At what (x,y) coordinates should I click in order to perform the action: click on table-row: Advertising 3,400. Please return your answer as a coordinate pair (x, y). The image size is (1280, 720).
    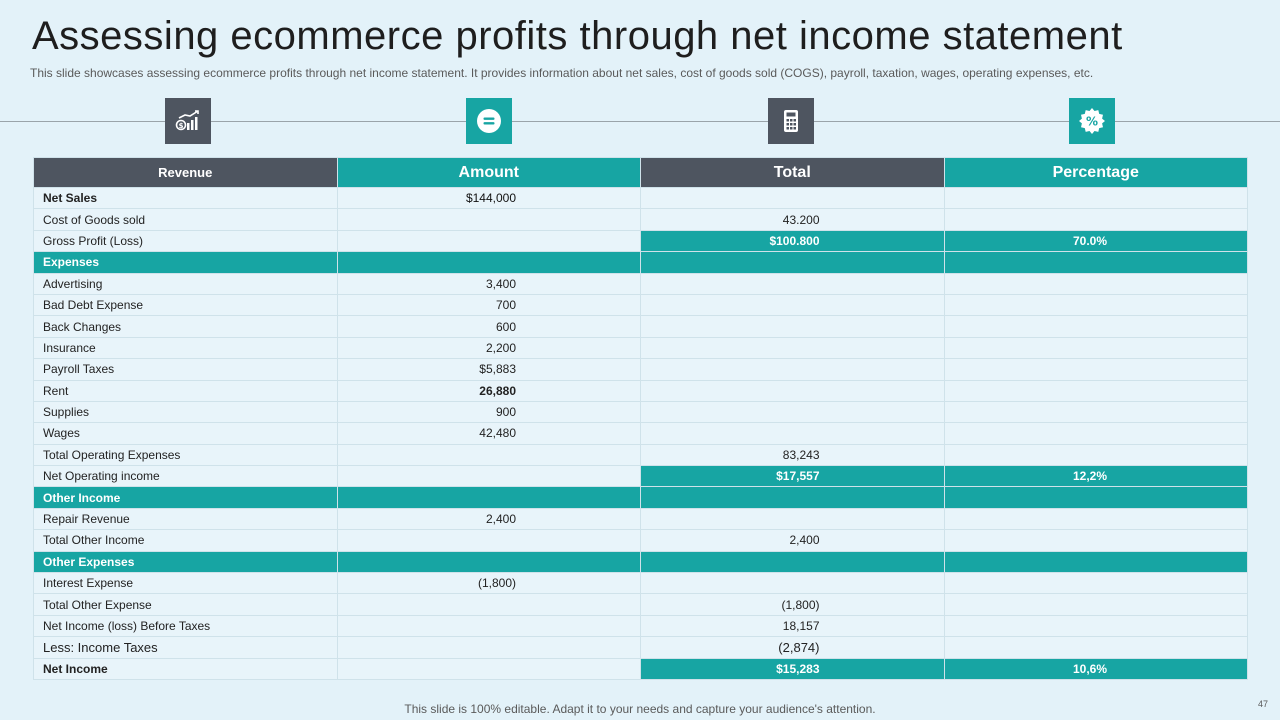
    Looking at the image, I should click on (640, 283).